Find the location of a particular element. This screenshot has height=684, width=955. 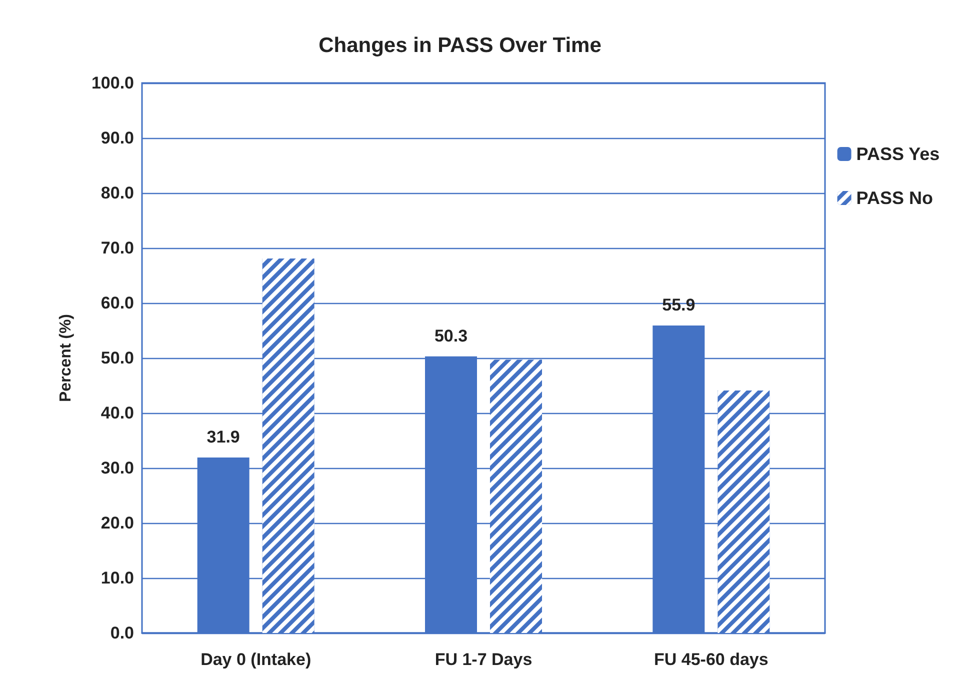

data-label: 50.3 is located at coordinates (451, 336).